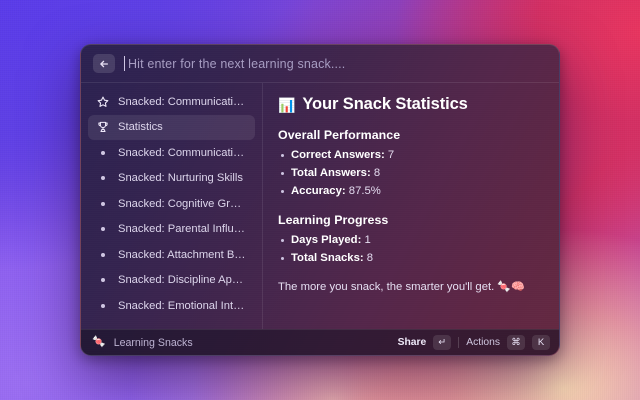 Image resolution: width=640 pixels, height=400 pixels. What do you see at coordinates (412, 342) in the screenshot?
I see `share-button: Share` at bounding box center [412, 342].